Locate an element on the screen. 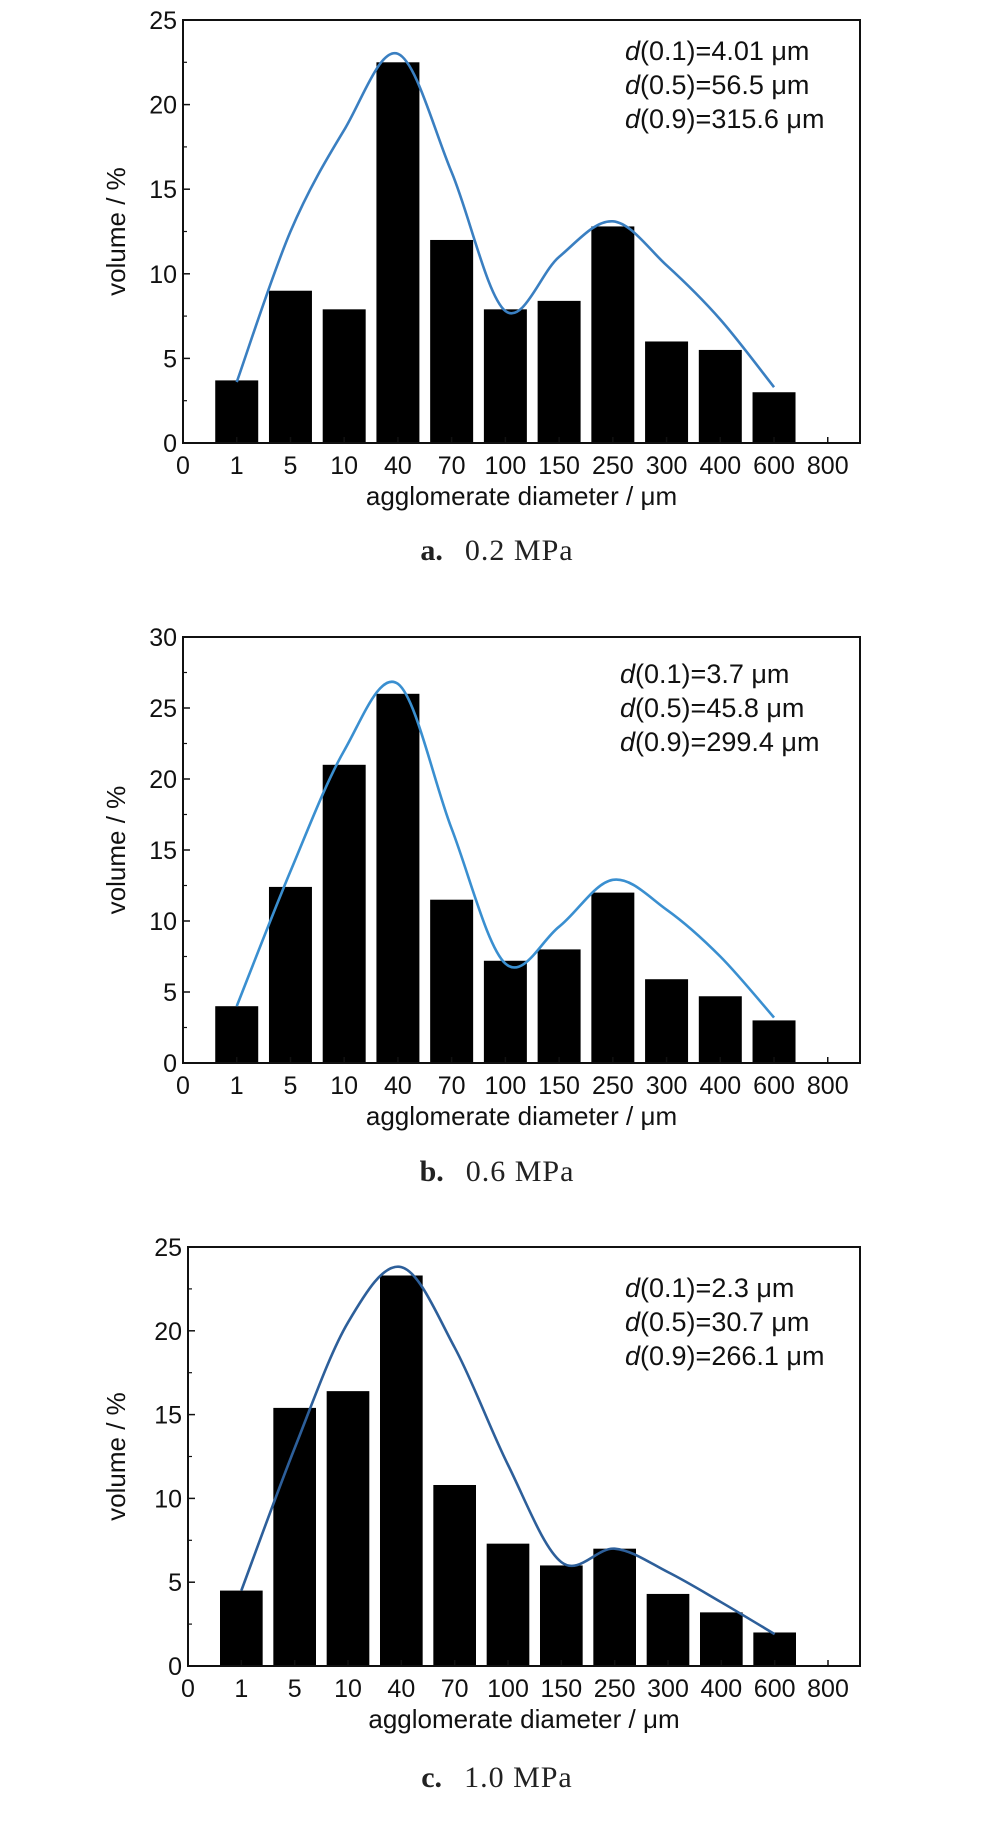  stat-annotation: d(0.5)=45.8 μm is located at coordinates (712, 708).